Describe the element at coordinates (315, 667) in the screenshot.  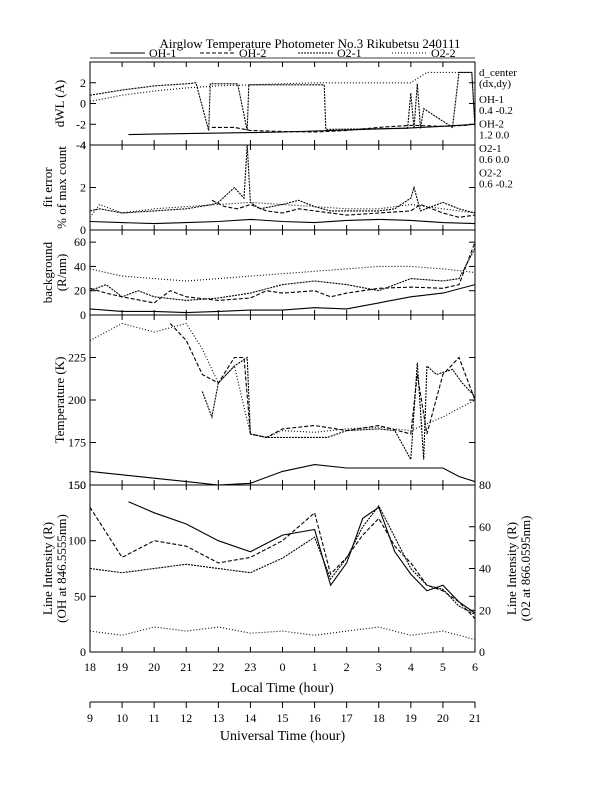
I see `local-time-tick-label: 1` at that location.